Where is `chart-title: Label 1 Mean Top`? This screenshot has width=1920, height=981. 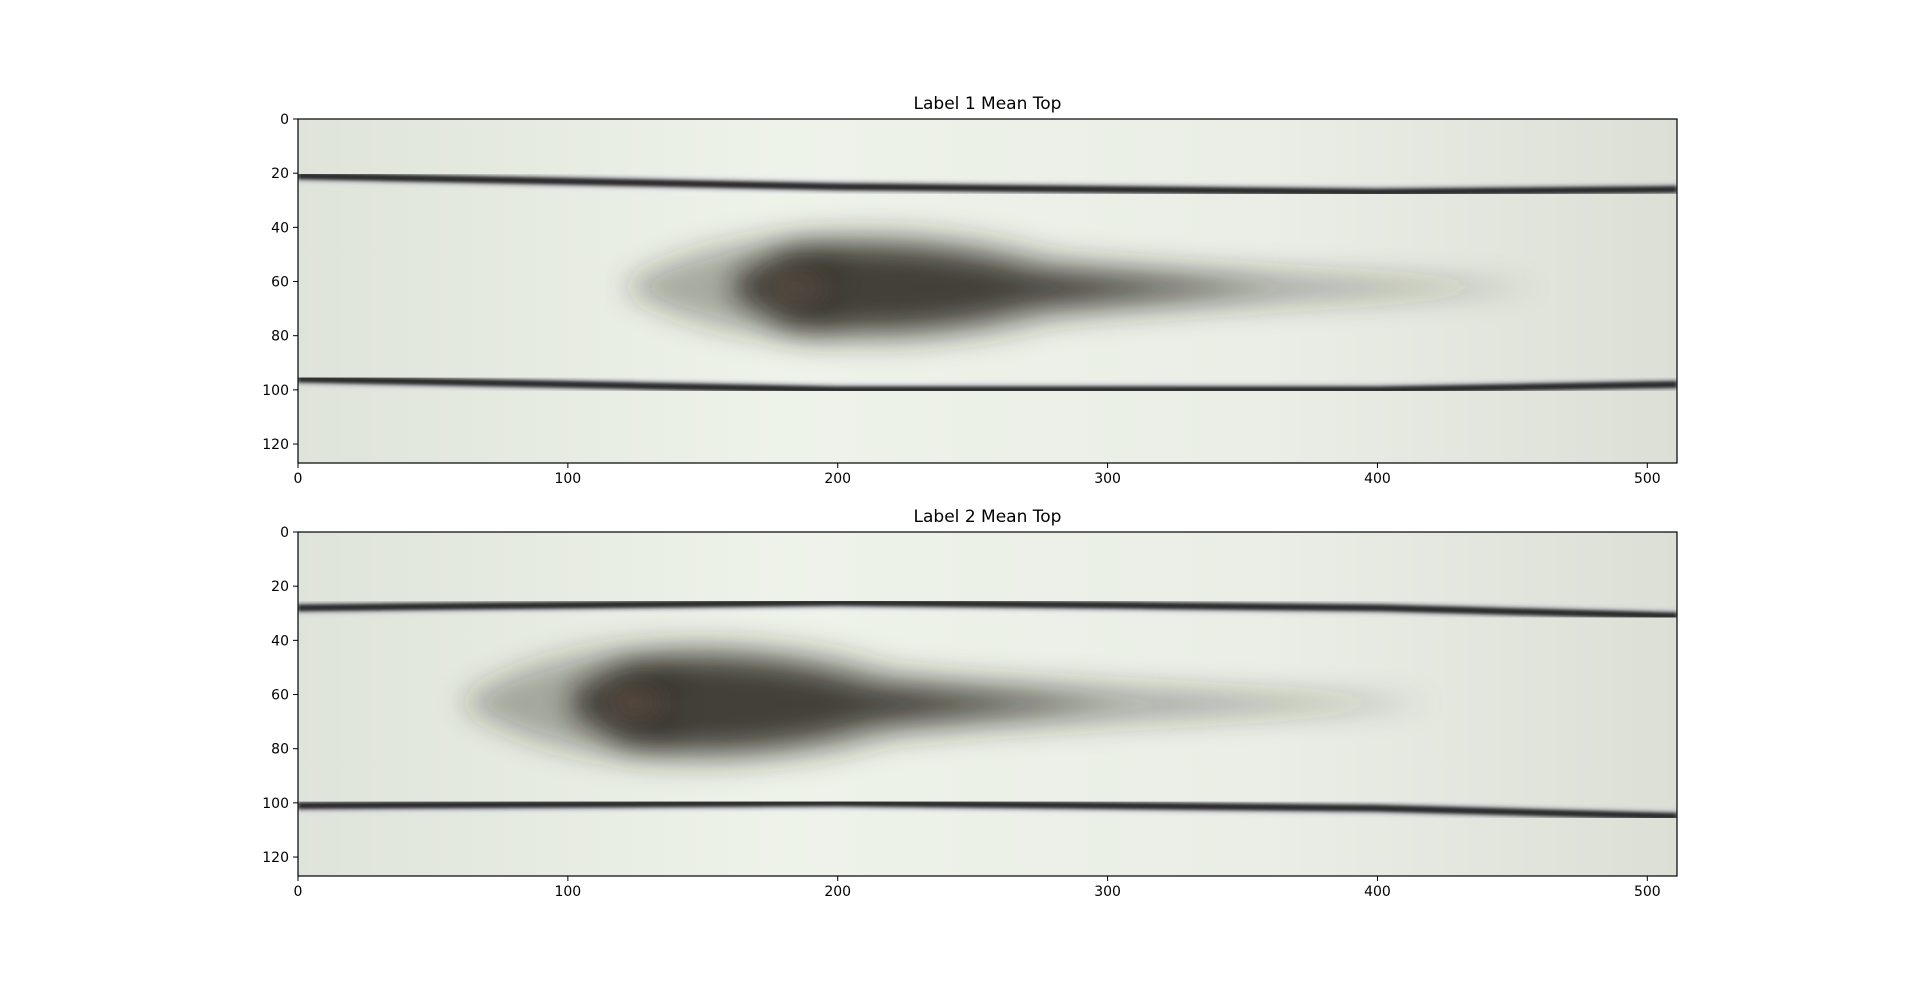
chart-title: Label 1 Mean Top is located at coordinates (988, 104).